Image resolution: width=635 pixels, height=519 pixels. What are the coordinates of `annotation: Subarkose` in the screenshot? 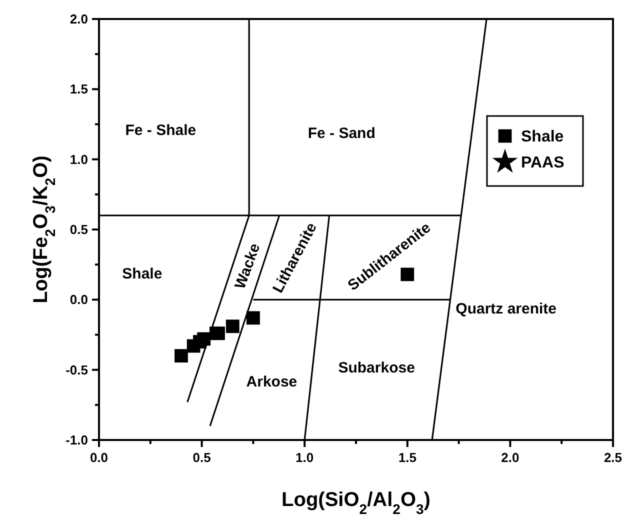 It's located at (376, 367).